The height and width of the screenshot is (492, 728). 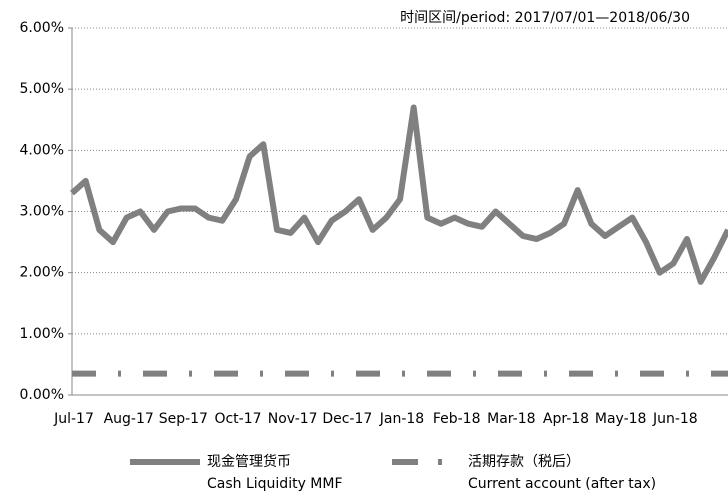 What do you see at coordinates (347, 419) in the screenshot?
I see `x-tick-label: Dec-17` at bounding box center [347, 419].